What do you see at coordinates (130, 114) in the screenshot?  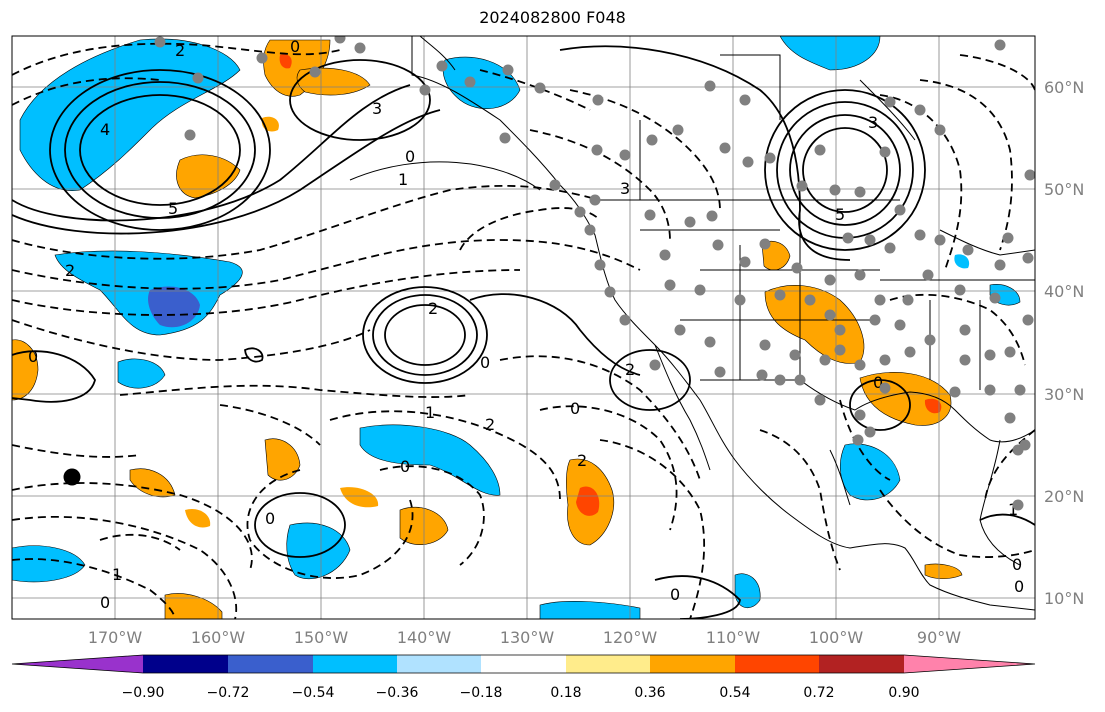 I see `shade-blue-aleutian` at bounding box center [130, 114].